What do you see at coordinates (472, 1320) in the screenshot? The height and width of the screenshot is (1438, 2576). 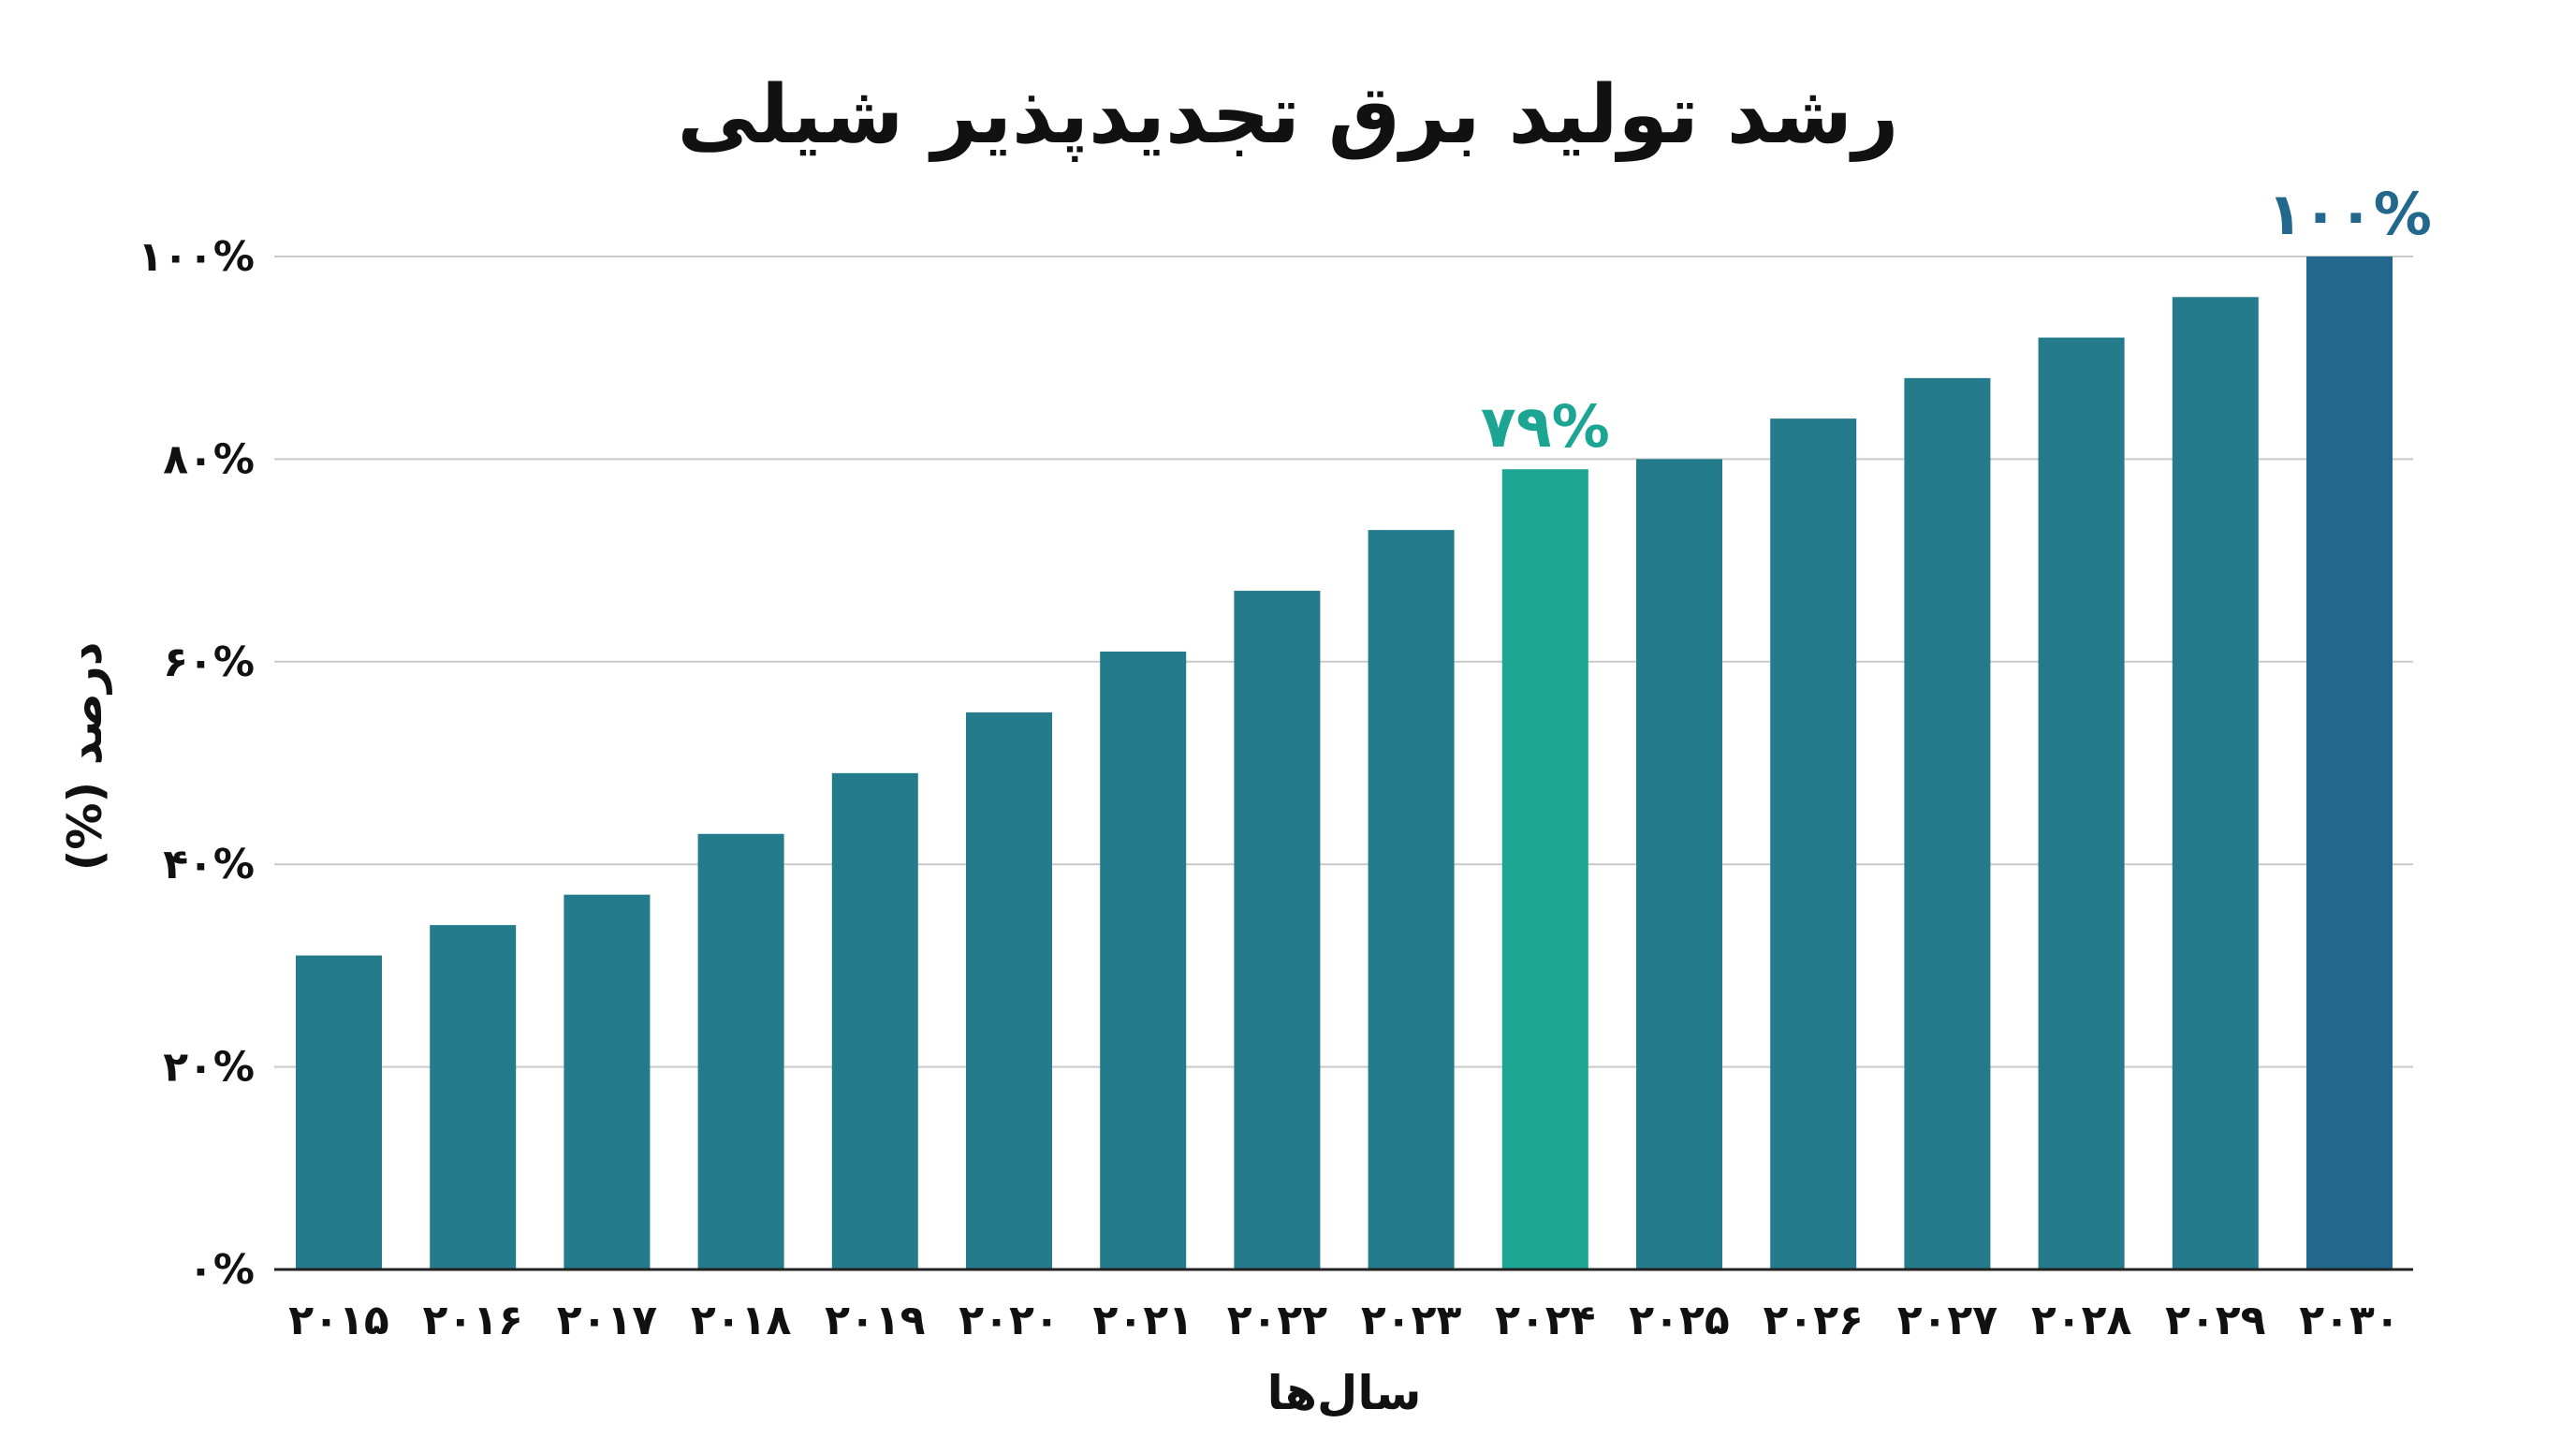 I see `x-tick-label: ۲۰۱۶` at bounding box center [472, 1320].